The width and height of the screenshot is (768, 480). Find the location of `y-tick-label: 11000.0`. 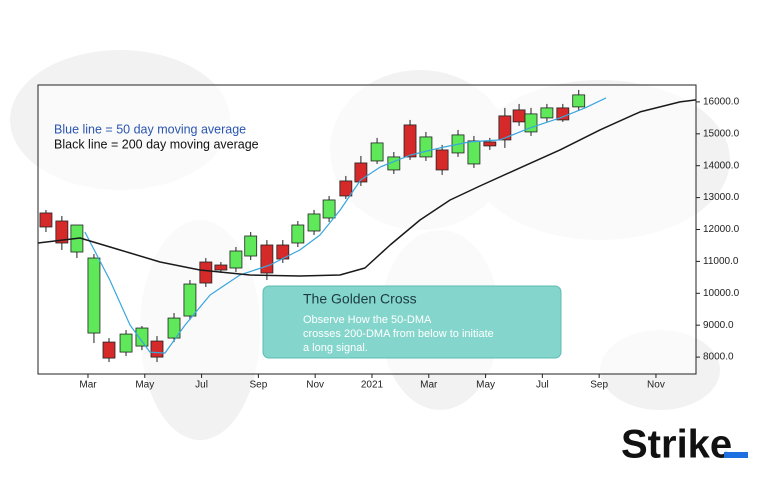

y-tick-label: 11000.0 is located at coordinates (721, 261).